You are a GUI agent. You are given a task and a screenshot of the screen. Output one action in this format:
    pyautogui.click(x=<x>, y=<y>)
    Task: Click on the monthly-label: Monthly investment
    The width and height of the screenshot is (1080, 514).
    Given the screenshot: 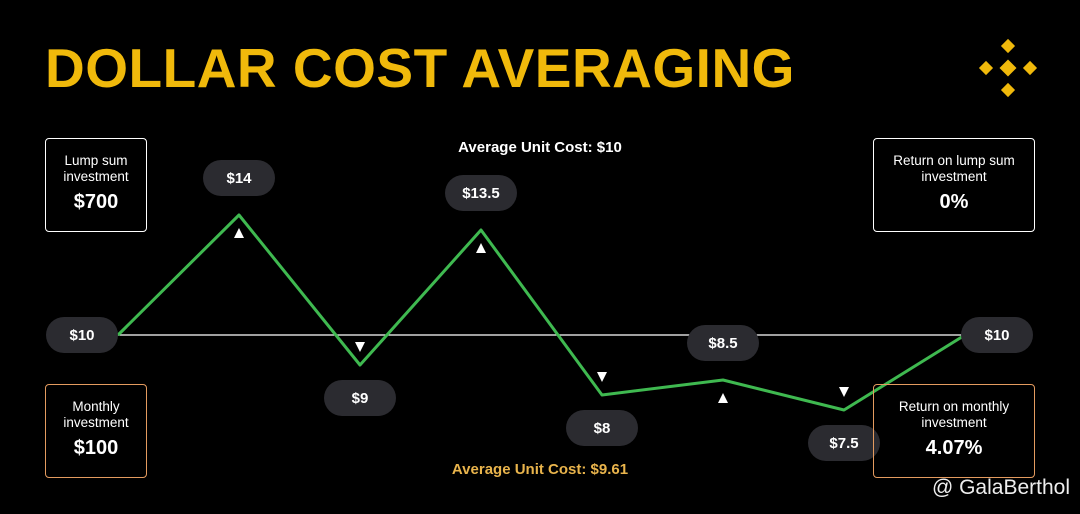 What is the action you would take?
    pyautogui.click(x=96, y=414)
    